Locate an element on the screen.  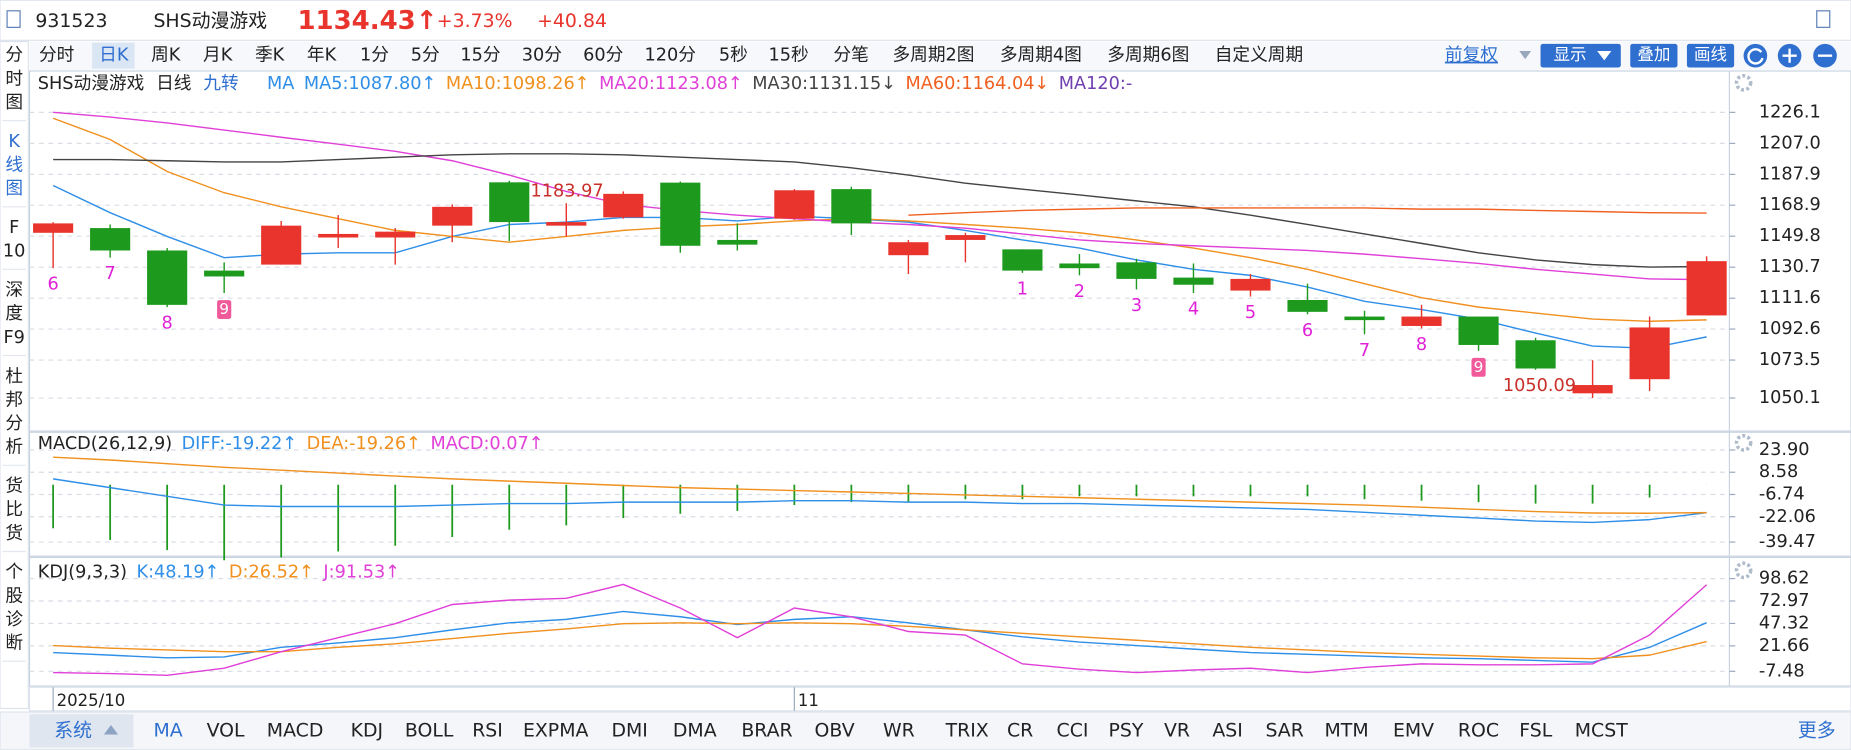
indicator-tab: BRAR is located at coordinates (766, 730).